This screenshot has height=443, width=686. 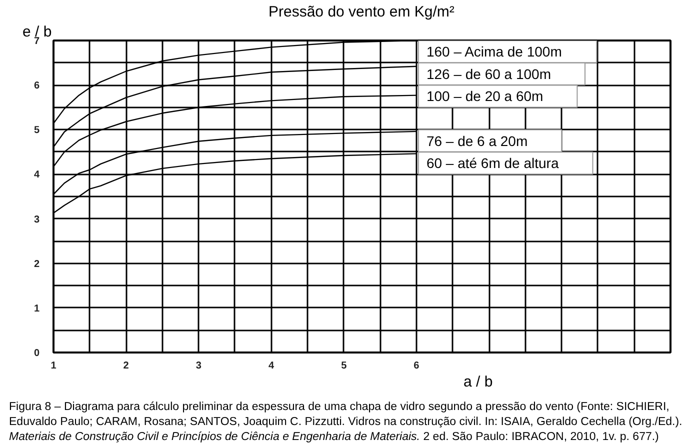 What do you see at coordinates (541, 437) in the screenshot?
I see `text: 2 ed. São Paulo: IBRACON, 2010, 1v. p. 677.)` at bounding box center [541, 437].